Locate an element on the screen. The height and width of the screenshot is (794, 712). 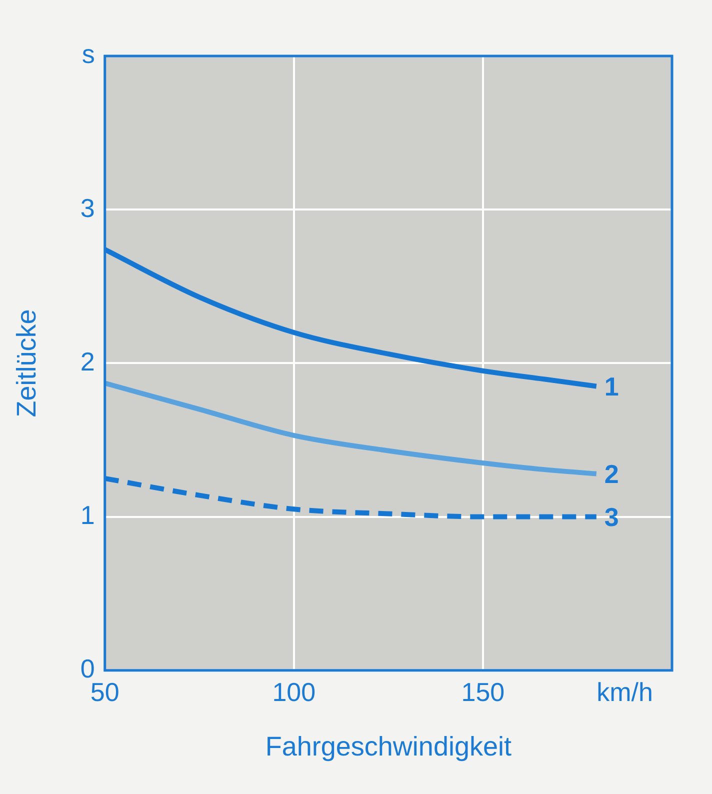
x-tick-label: 150 is located at coordinates (483, 692).